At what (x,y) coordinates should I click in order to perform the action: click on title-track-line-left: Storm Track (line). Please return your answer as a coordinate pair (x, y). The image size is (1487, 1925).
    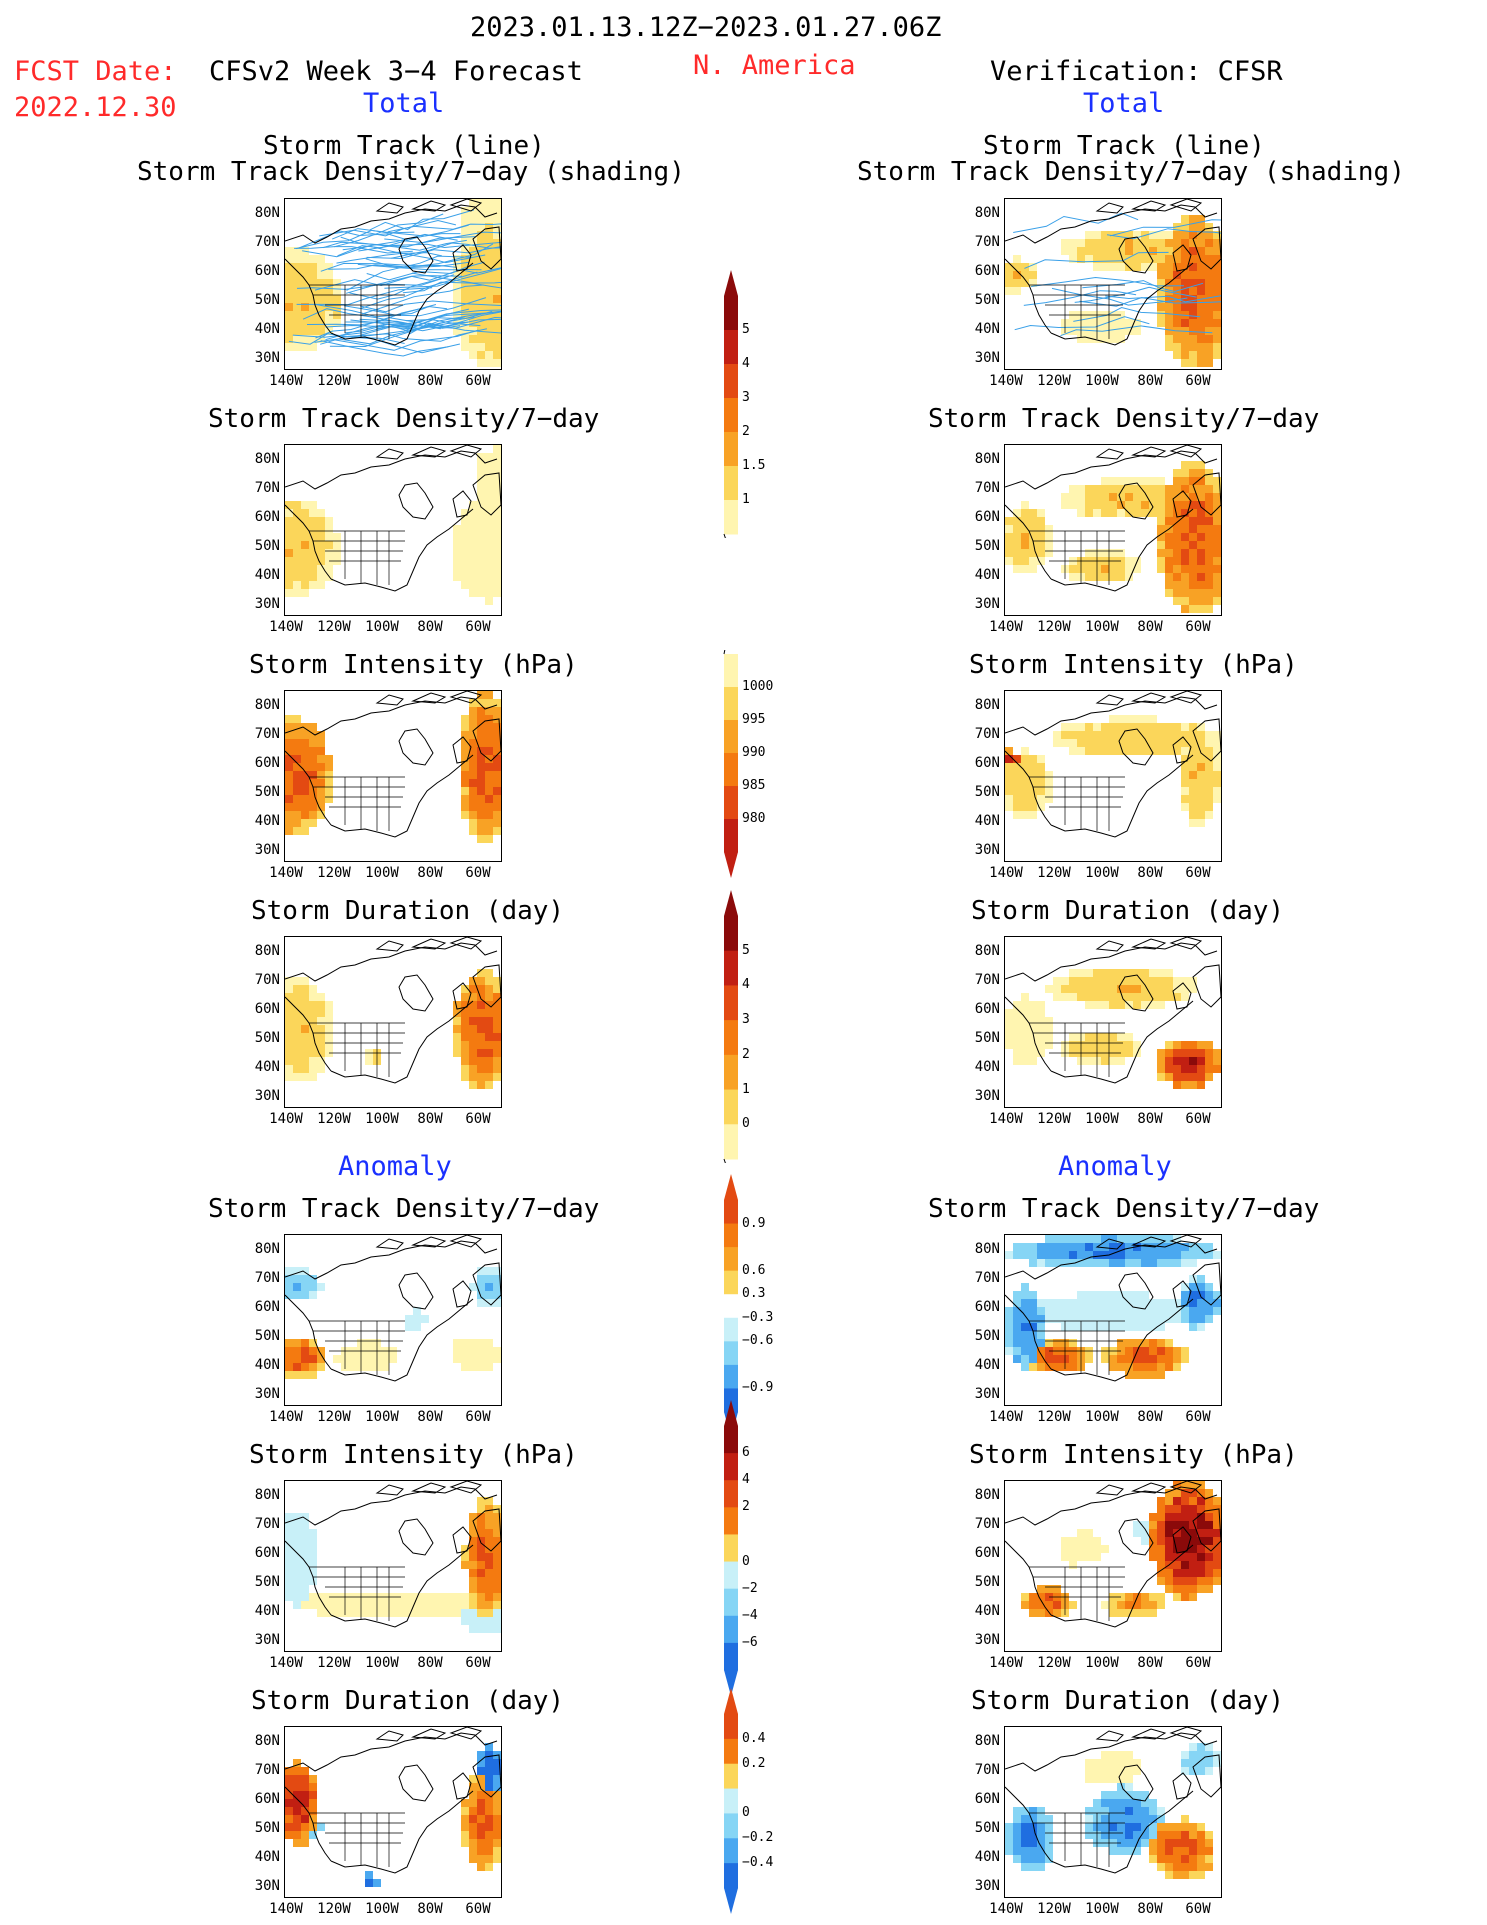
    Looking at the image, I should click on (404, 146).